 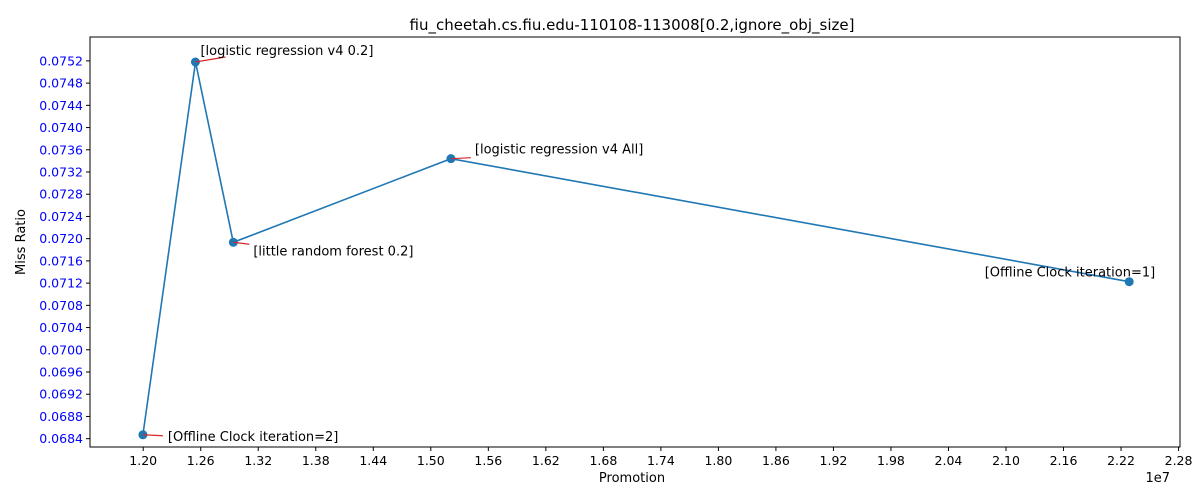 What do you see at coordinates (776, 460) in the screenshot?
I see `x-tick-label: 1.86` at bounding box center [776, 460].